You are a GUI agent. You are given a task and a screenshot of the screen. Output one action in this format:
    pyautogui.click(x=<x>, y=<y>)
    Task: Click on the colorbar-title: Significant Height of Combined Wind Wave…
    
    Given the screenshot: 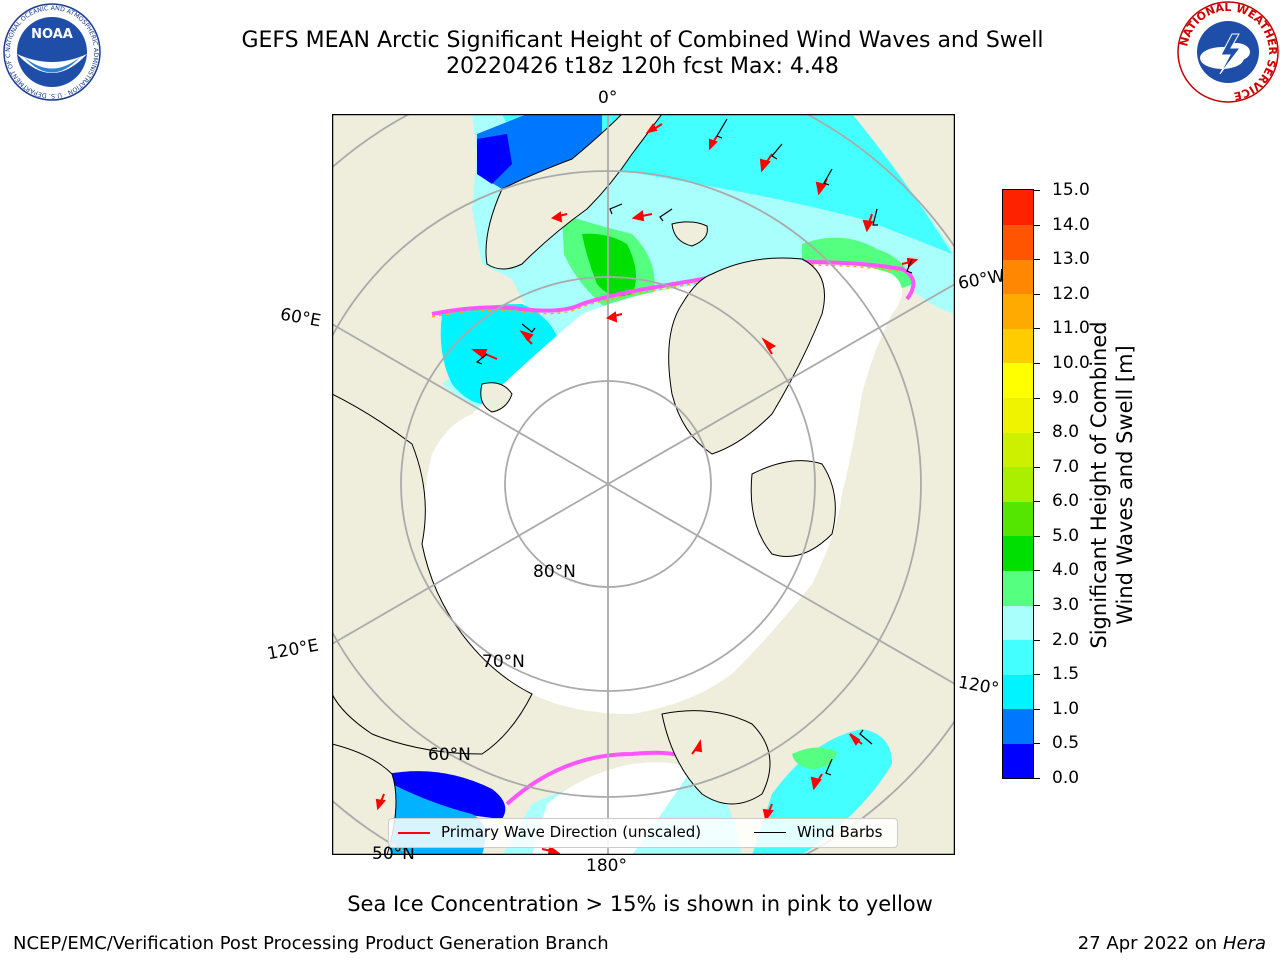 What is the action you would take?
    pyautogui.click(x=1112, y=485)
    